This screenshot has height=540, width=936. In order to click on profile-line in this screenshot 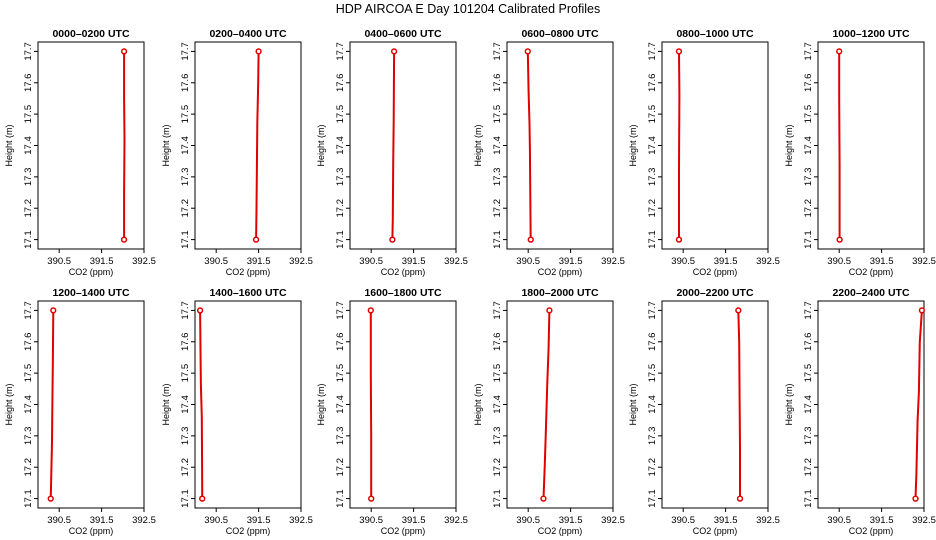, I will do `click(918, 404)`.